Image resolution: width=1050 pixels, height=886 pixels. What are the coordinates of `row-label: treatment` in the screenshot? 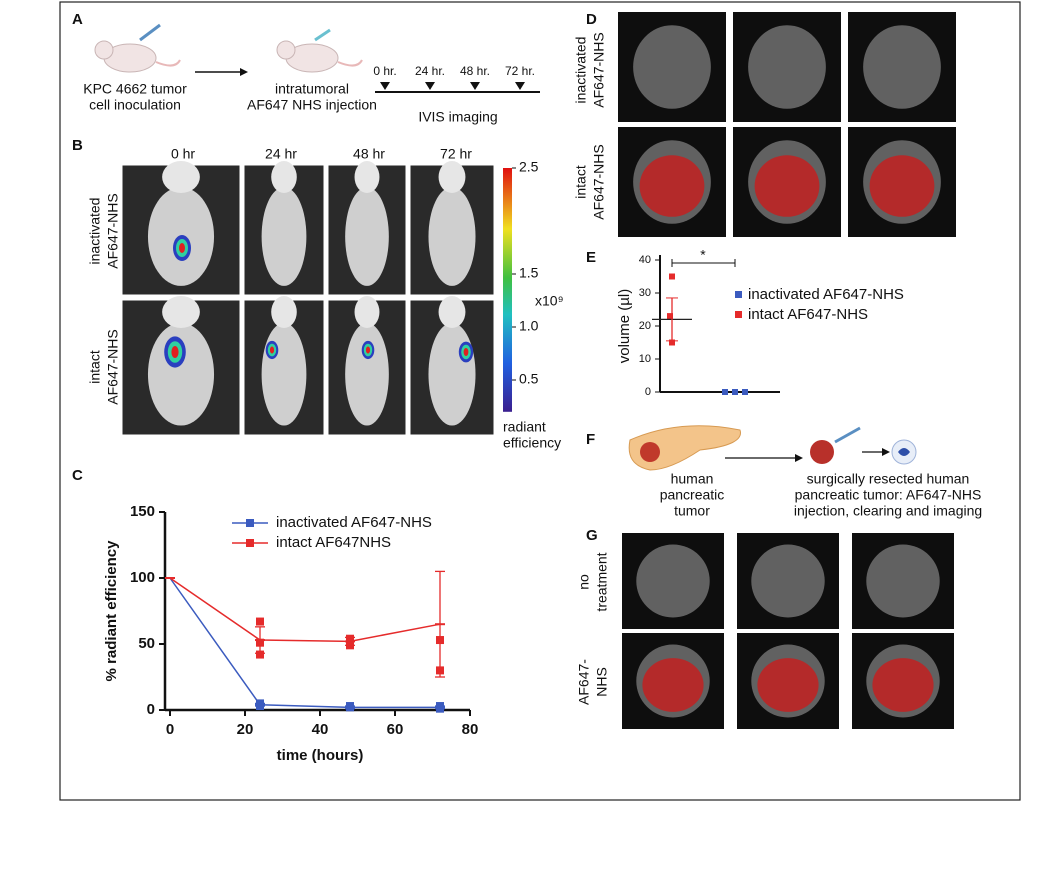 It's located at (602, 581).